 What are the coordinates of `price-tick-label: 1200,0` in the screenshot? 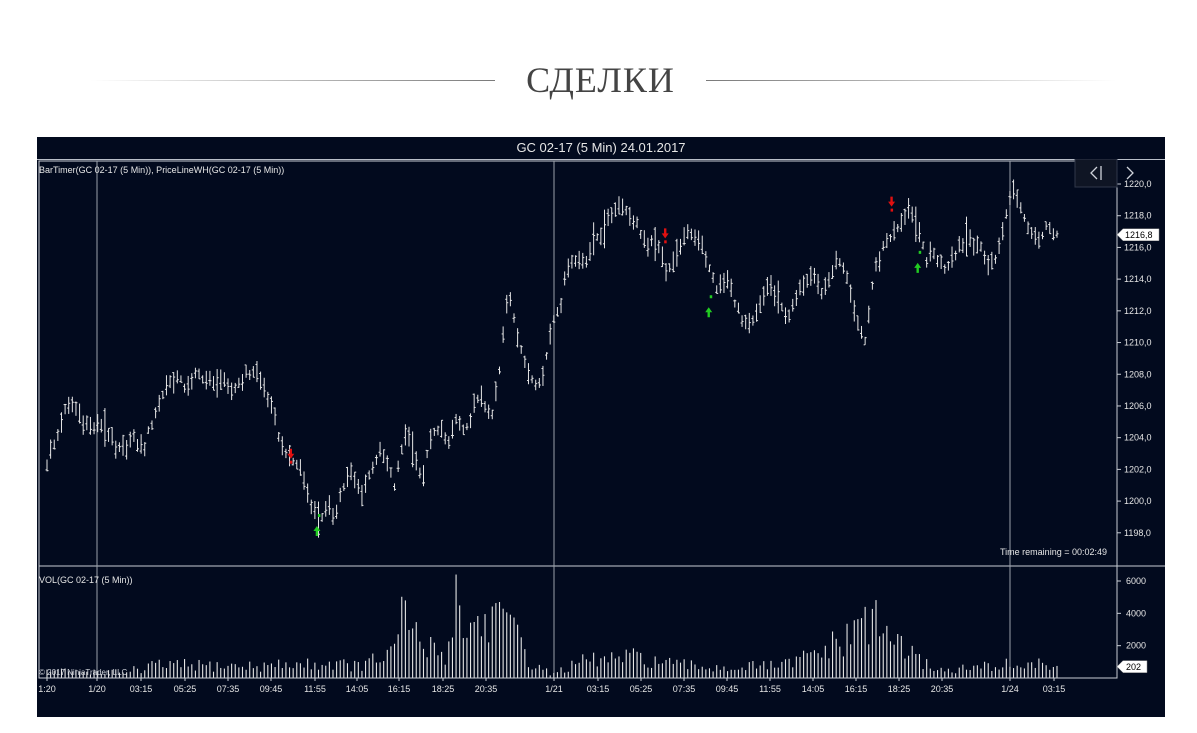 It's located at (1138, 501).